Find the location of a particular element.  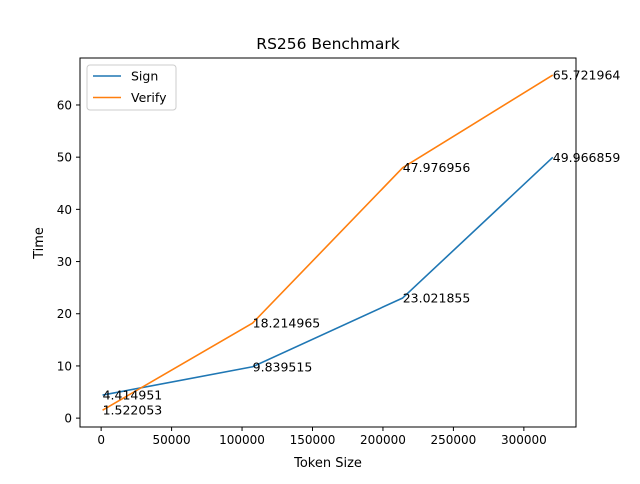

y-axis-label: Time is located at coordinates (39, 243).